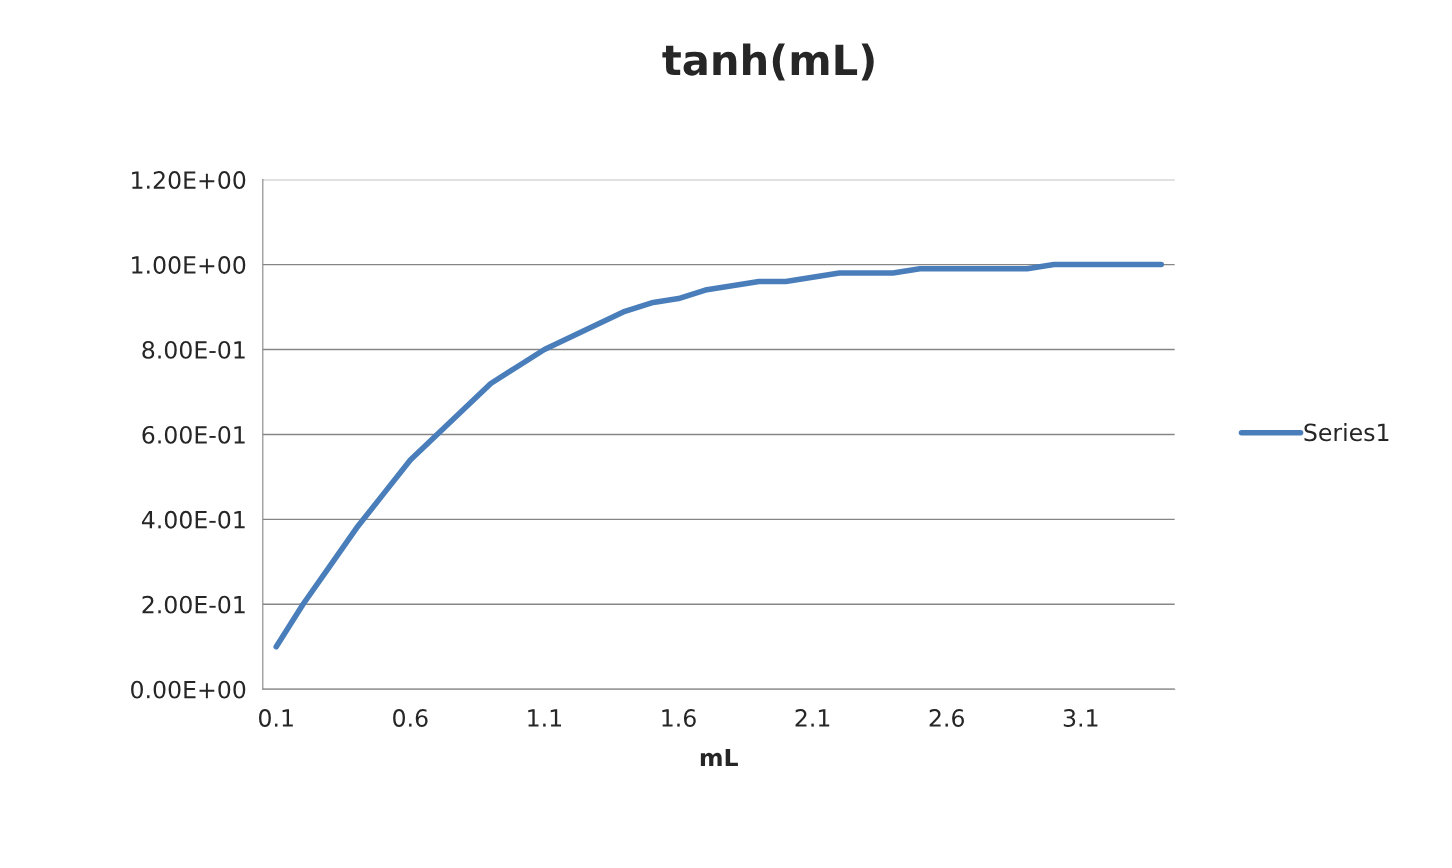  I want to click on y-tick-label: 1.00E+00, so click(189, 265).